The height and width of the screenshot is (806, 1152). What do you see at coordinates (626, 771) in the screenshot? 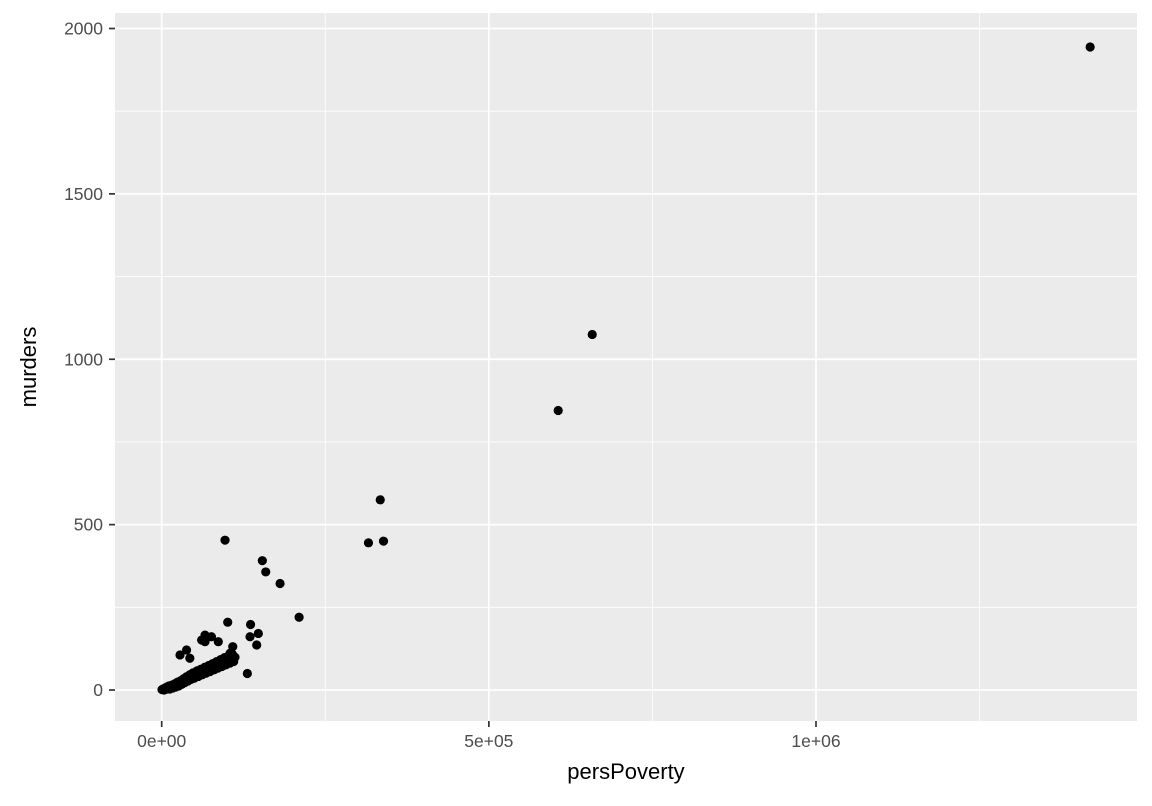
I see `x-axis-title: persPoverty` at bounding box center [626, 771].